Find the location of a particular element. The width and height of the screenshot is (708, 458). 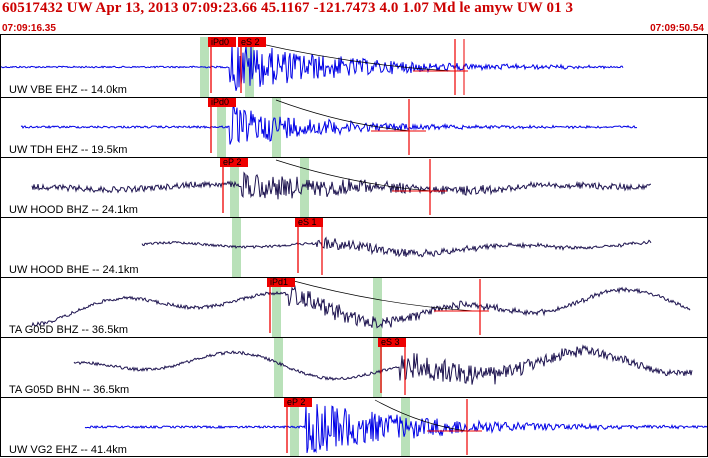

channel-label-2: UW TDH EHZ -- 19.5km is located at coordinates (68, 150).